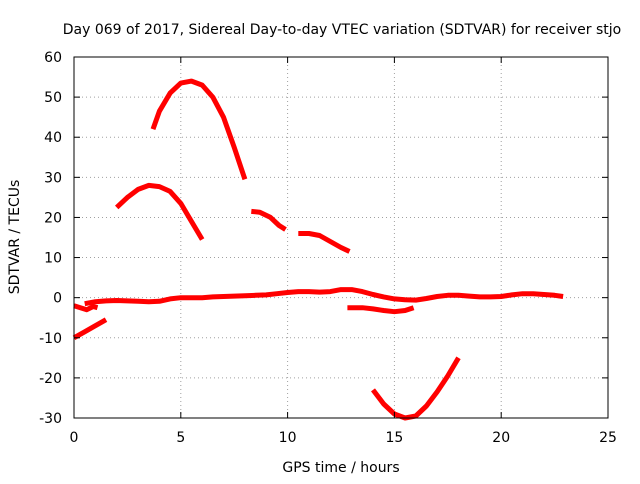 The height and width of the screenshot is (484, 640). Describe the element at coordinates (501, 438) in the screenshot. I see `x-tick-label: 20` at that location.